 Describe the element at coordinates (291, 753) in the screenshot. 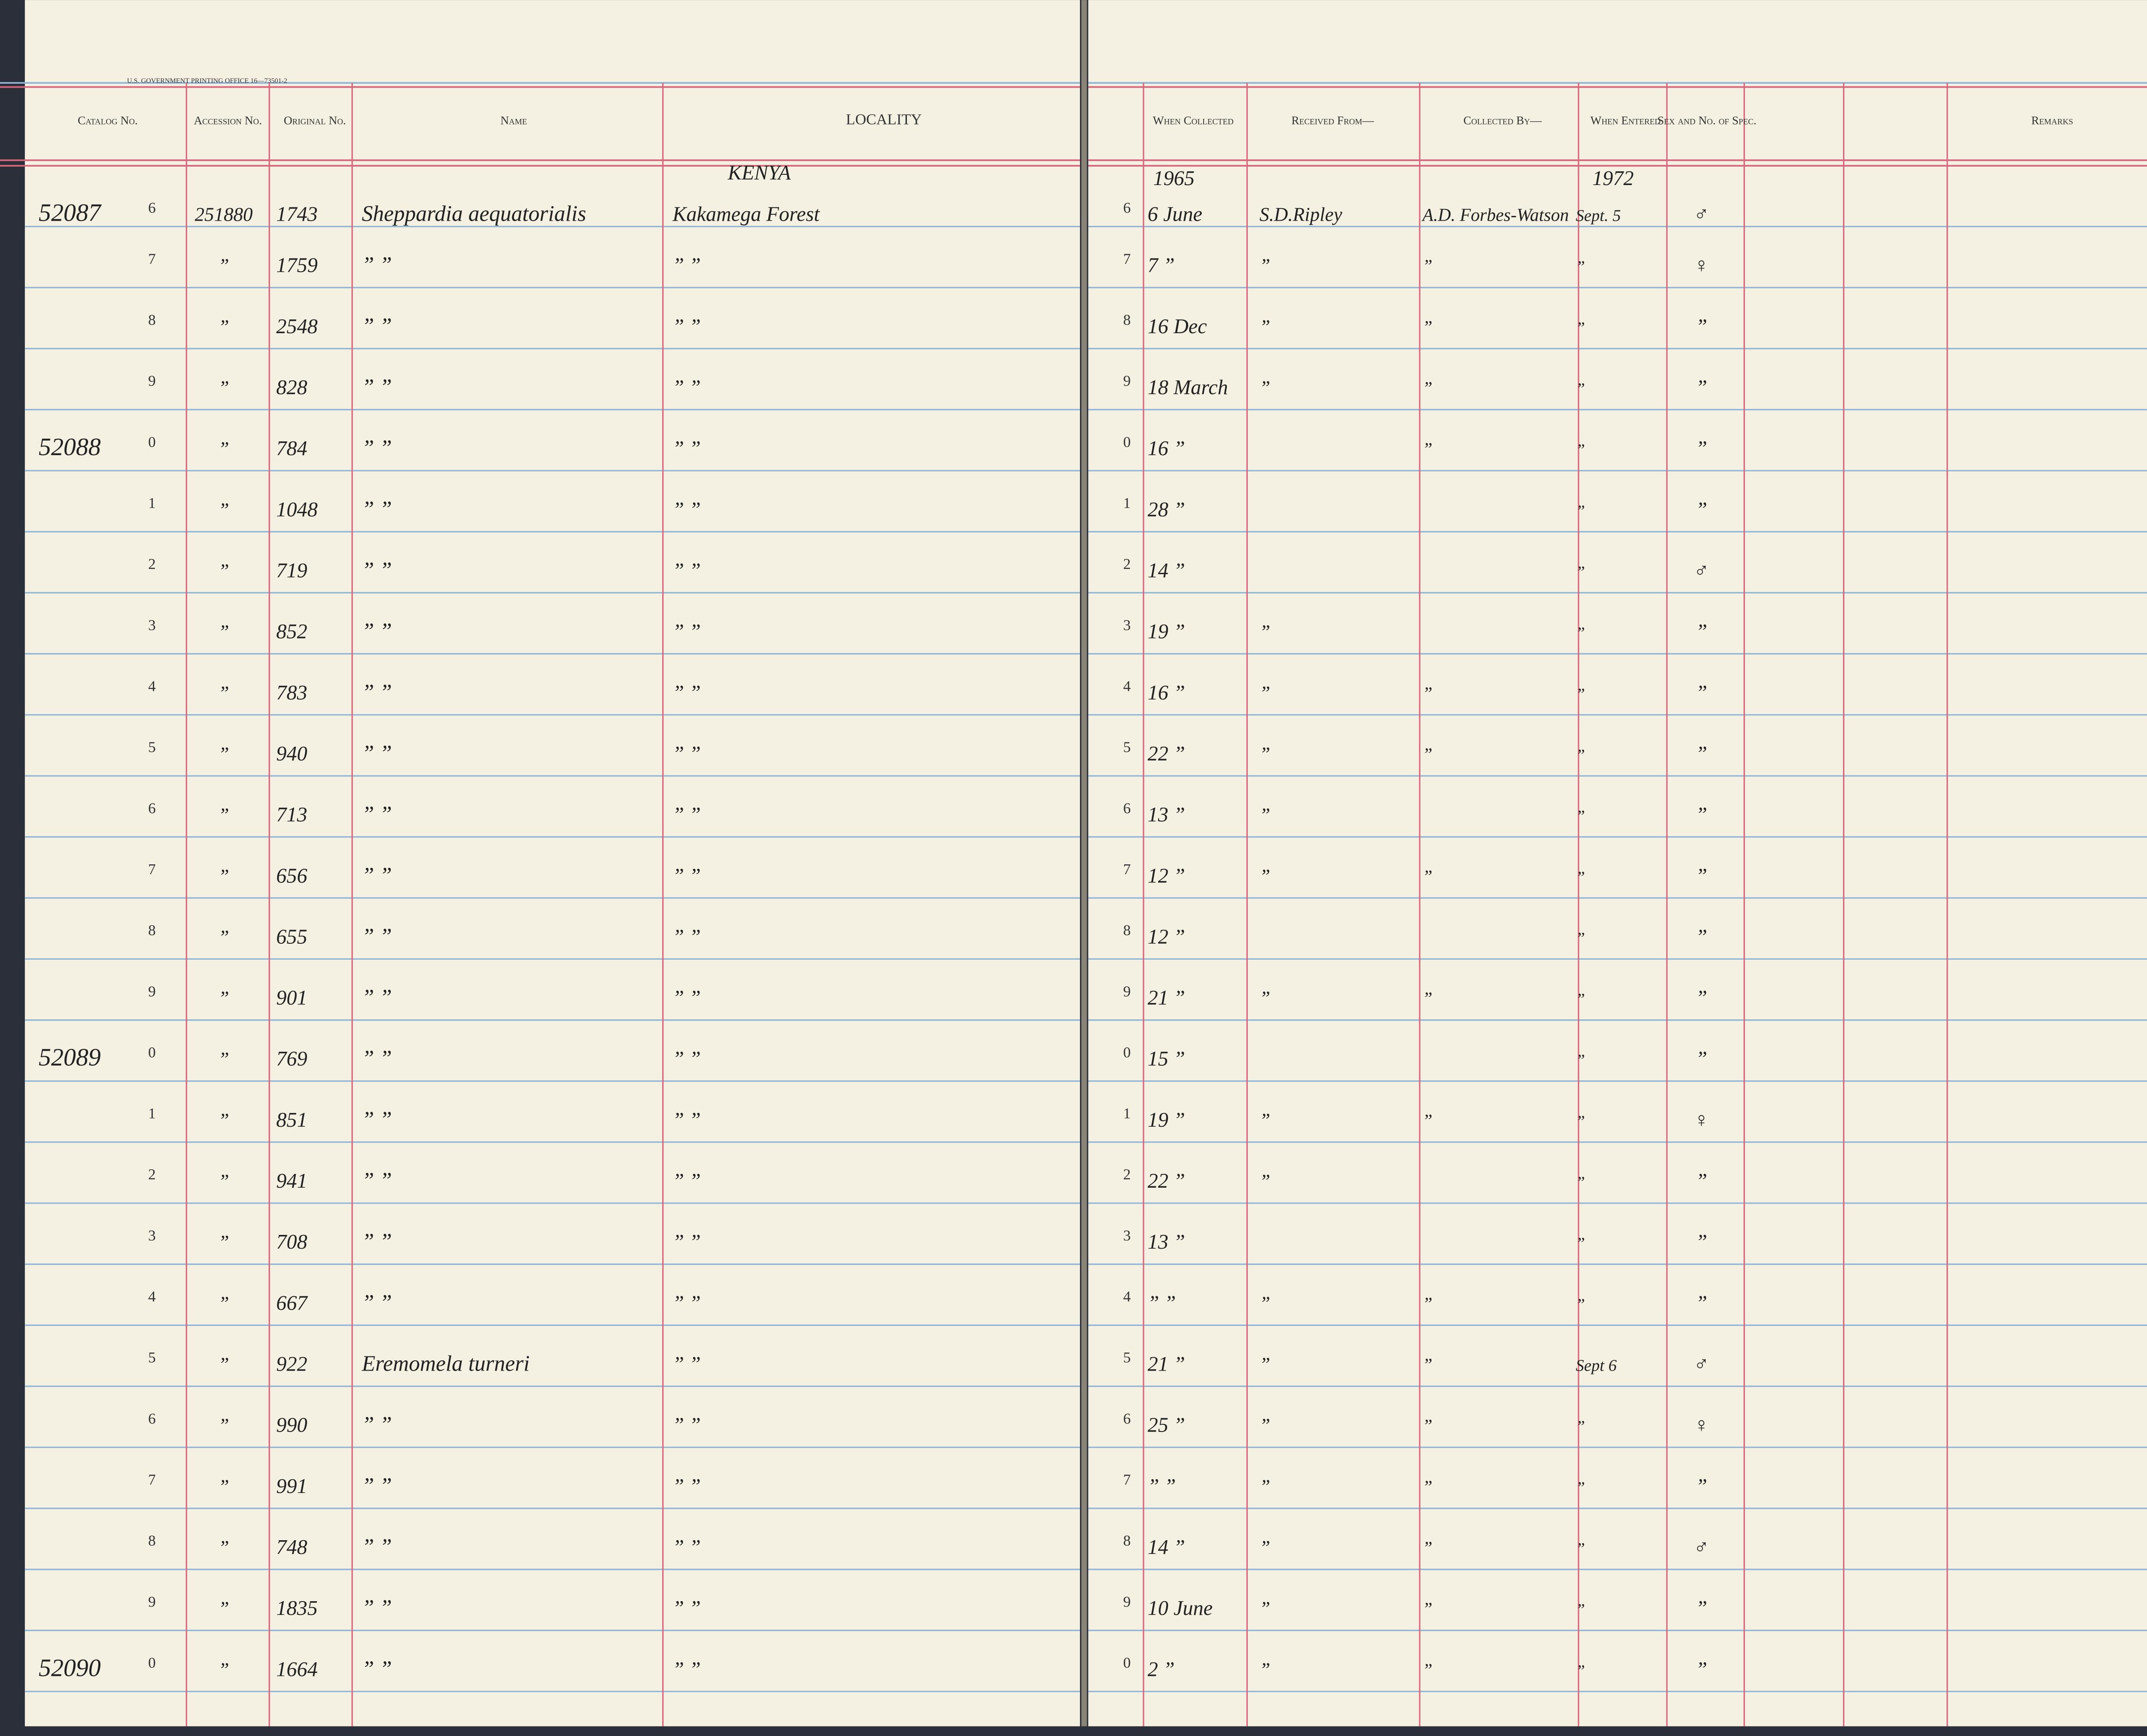

I see `original-no: 940` at that location.